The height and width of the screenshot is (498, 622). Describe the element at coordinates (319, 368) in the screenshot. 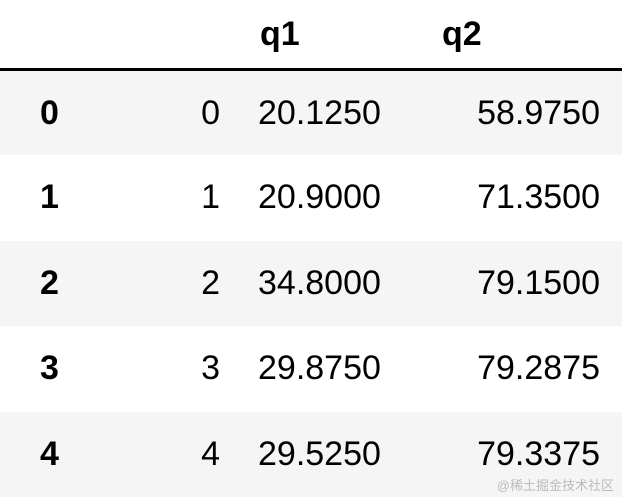

I see `cell-q1: 29.8750` at that location.